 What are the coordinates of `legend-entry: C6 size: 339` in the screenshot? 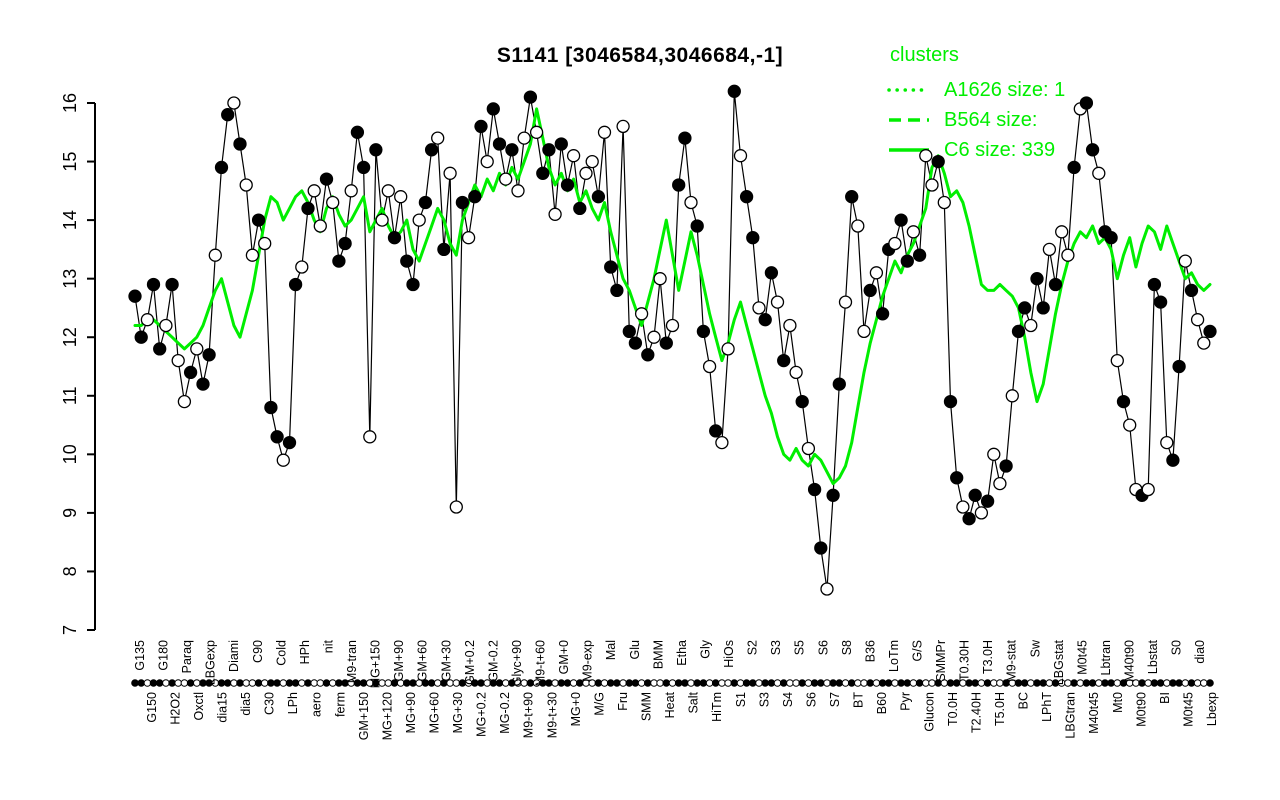 It's located at (975, 150).